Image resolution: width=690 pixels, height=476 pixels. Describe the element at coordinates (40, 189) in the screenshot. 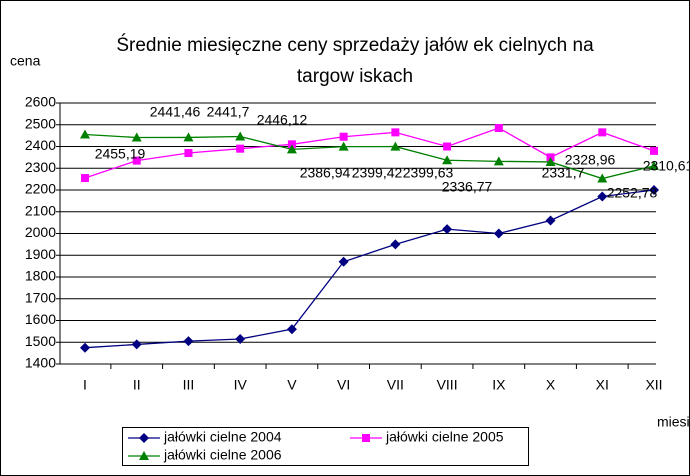

I see `y-tick-label: 2200` at that location.